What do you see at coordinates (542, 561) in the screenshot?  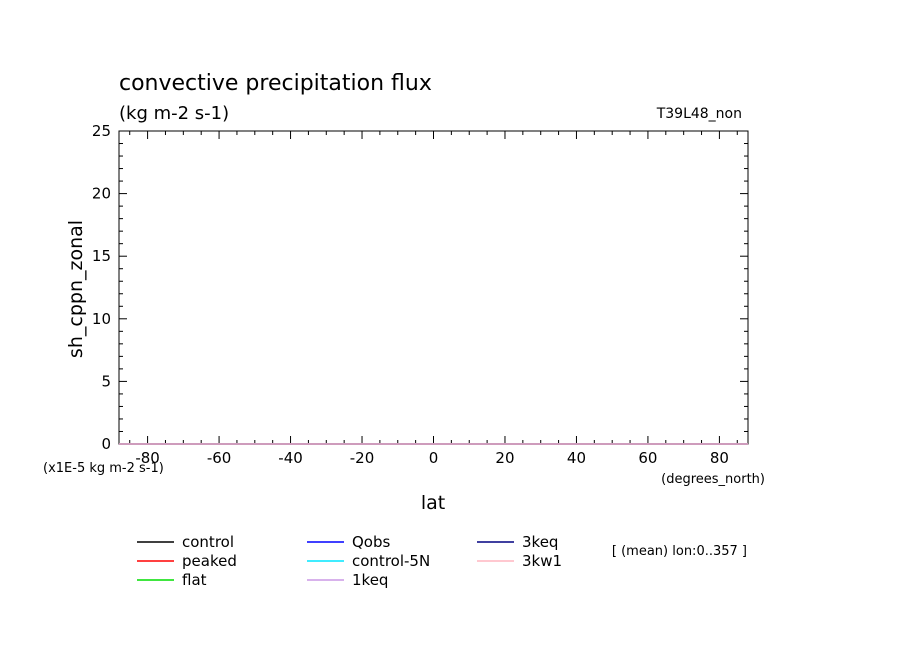 I see `legend-label-3kw1: 3kw1` at bounding box center [542, 561].